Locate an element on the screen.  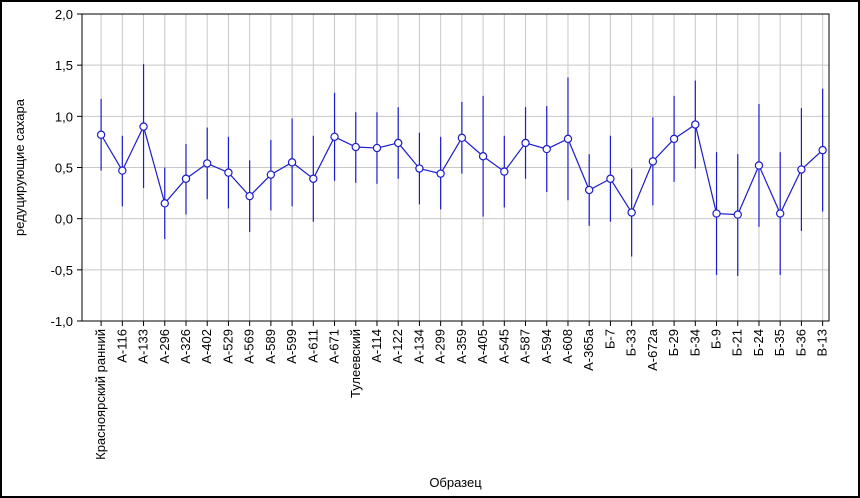
x-tick-label: Б-34 is located at coordinates (694, 342).